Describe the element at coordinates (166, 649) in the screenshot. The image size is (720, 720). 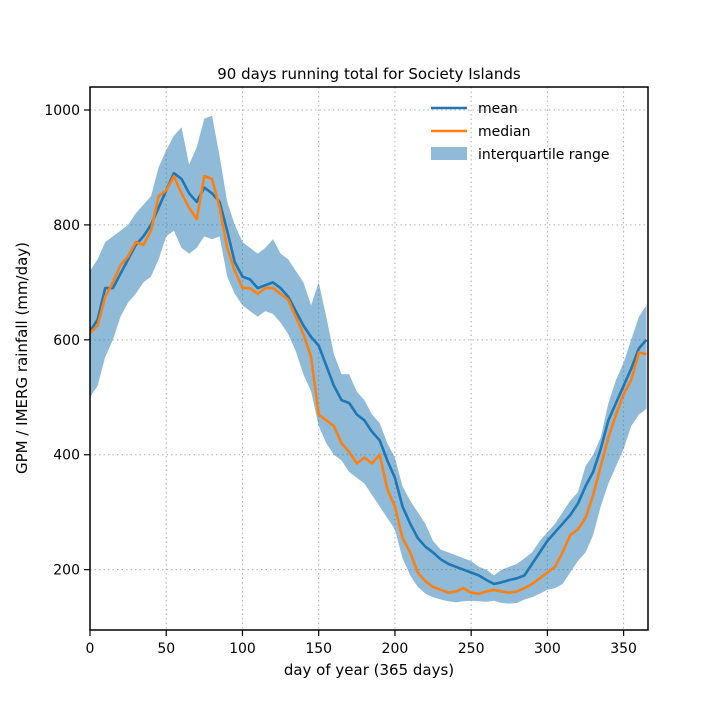
I see `x-tick-label: 50` at that location.